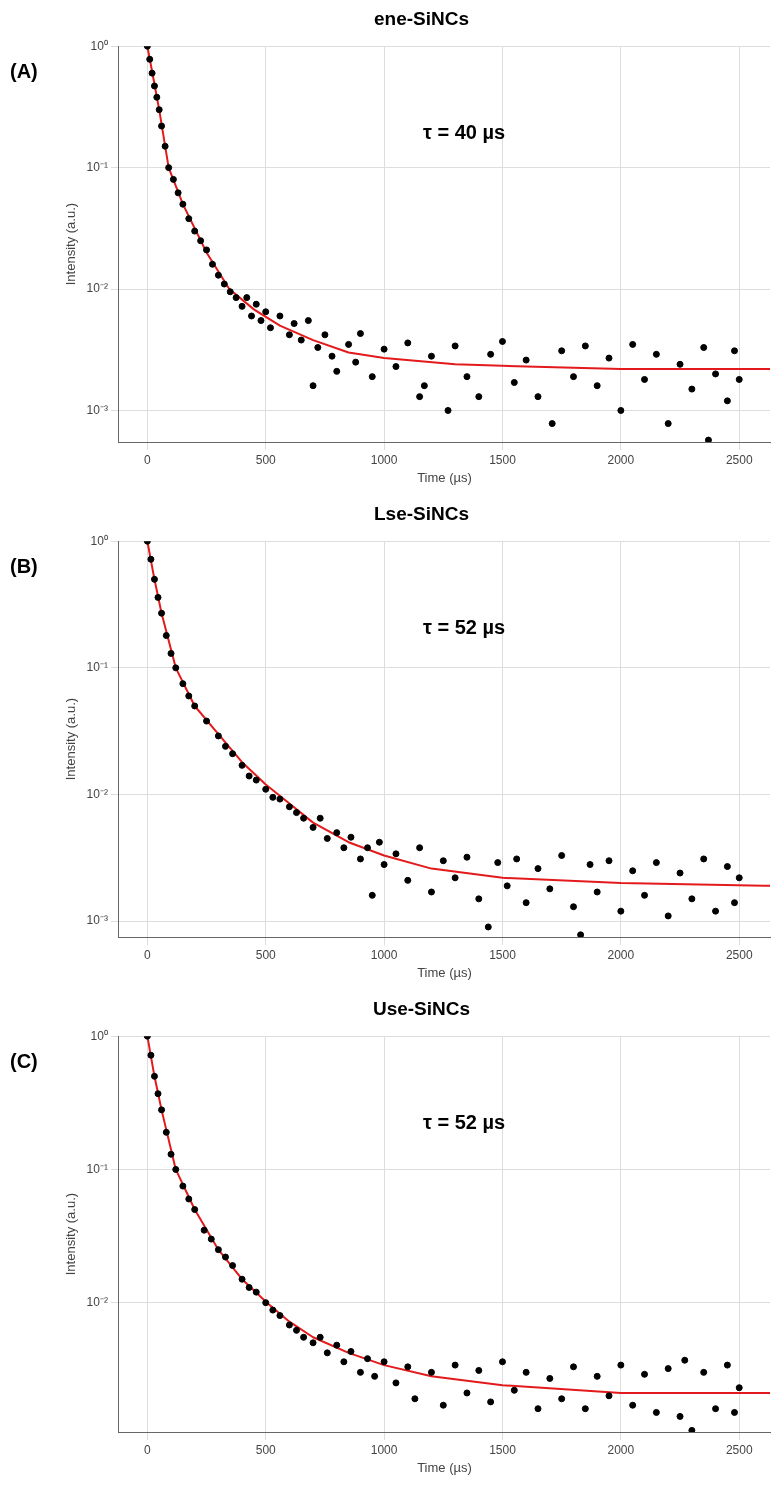 This screenshot has width=783, height=1500. Describe the element at coordinates (24, 566) in the screenshot. I see `text: (B)` at that location.